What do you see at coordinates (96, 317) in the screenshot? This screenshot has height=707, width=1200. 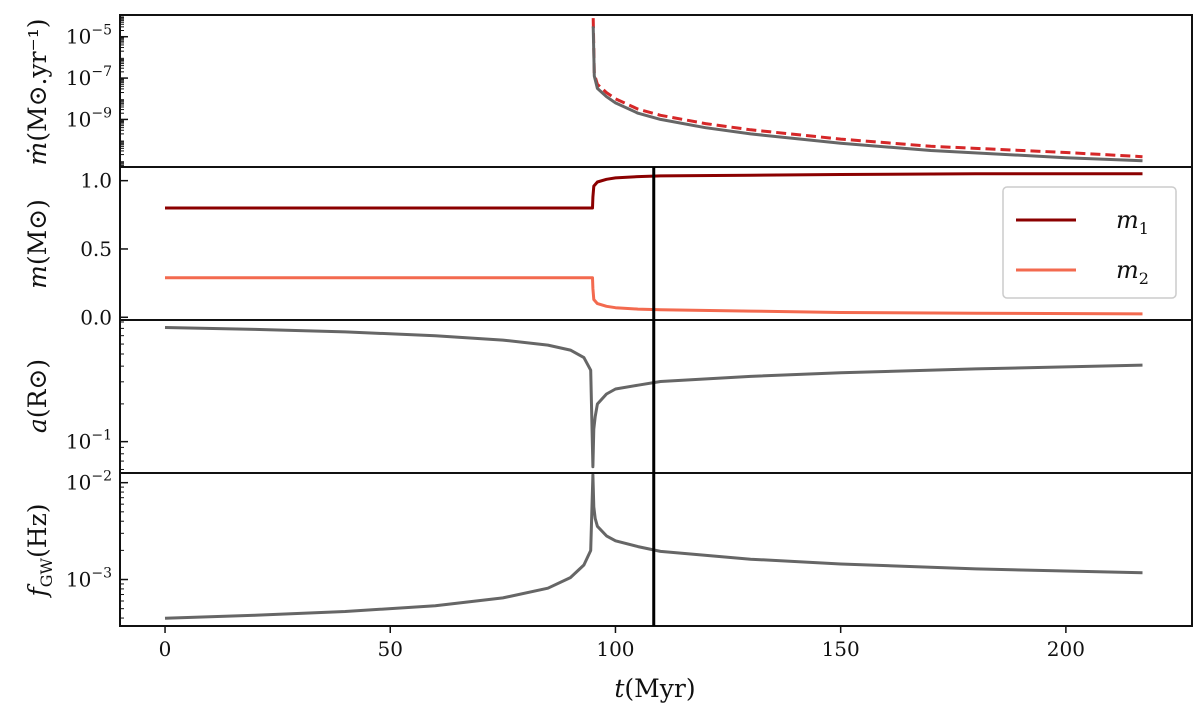 I see `ytick-label-mass-0: 0.0` at bounding box center [96, 317].